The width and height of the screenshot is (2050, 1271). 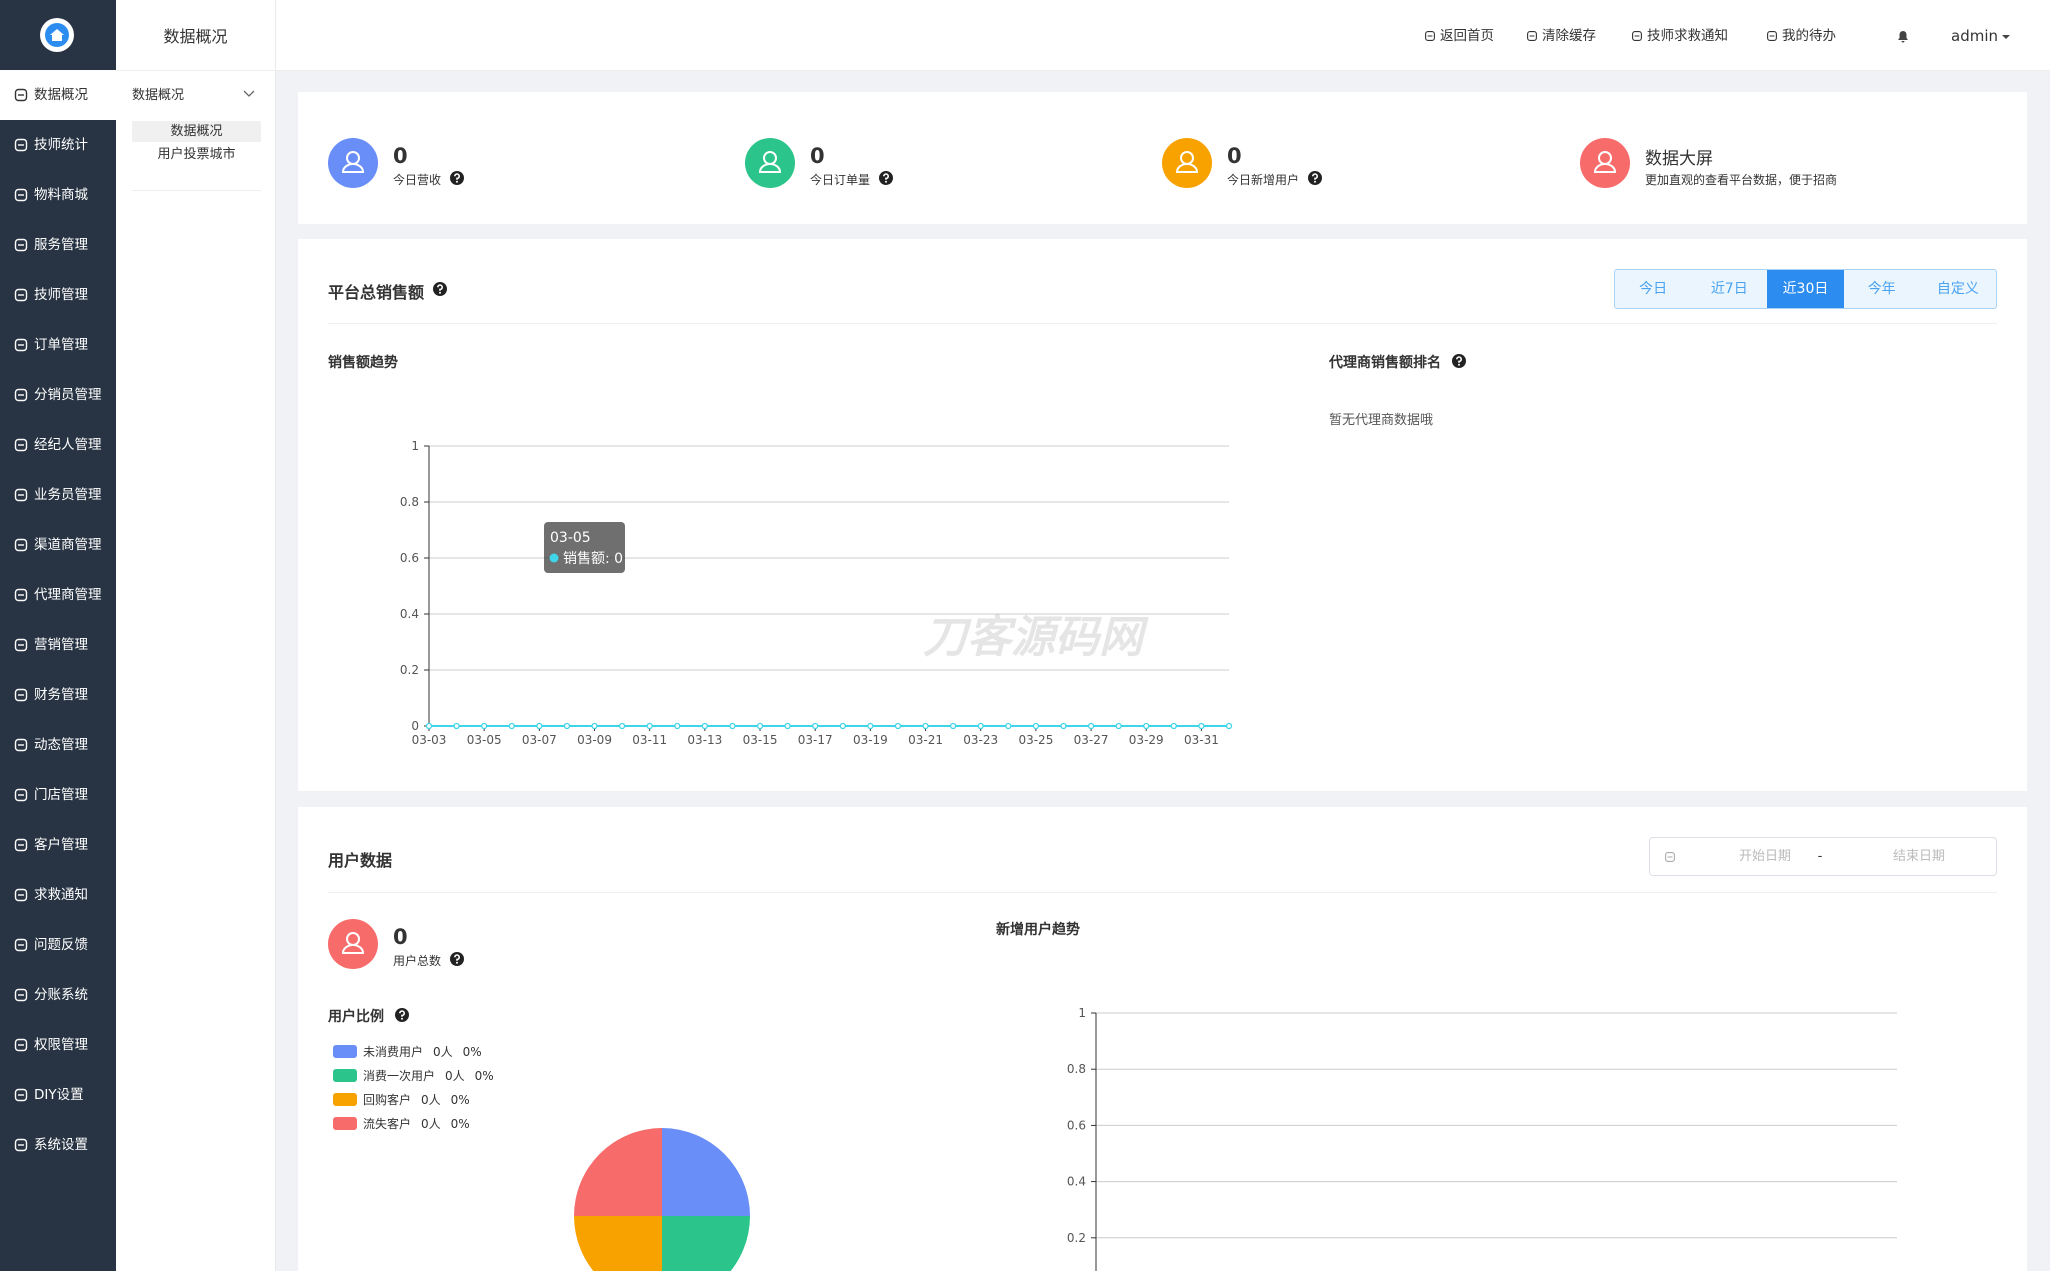 I want to click on menu-item: 动态管理, so click(x=58, y=745).